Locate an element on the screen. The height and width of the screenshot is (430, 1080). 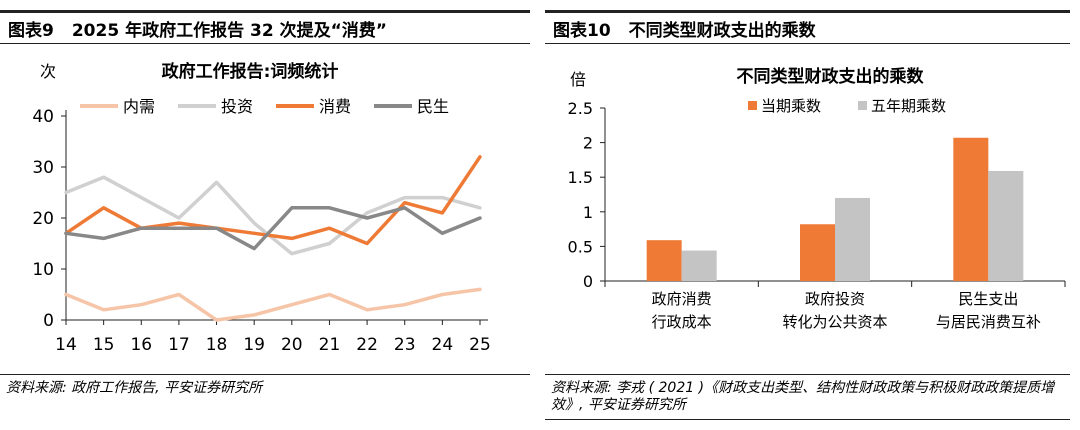
legend-swatch-五年期乘数 is located at coordinates (862, 105).